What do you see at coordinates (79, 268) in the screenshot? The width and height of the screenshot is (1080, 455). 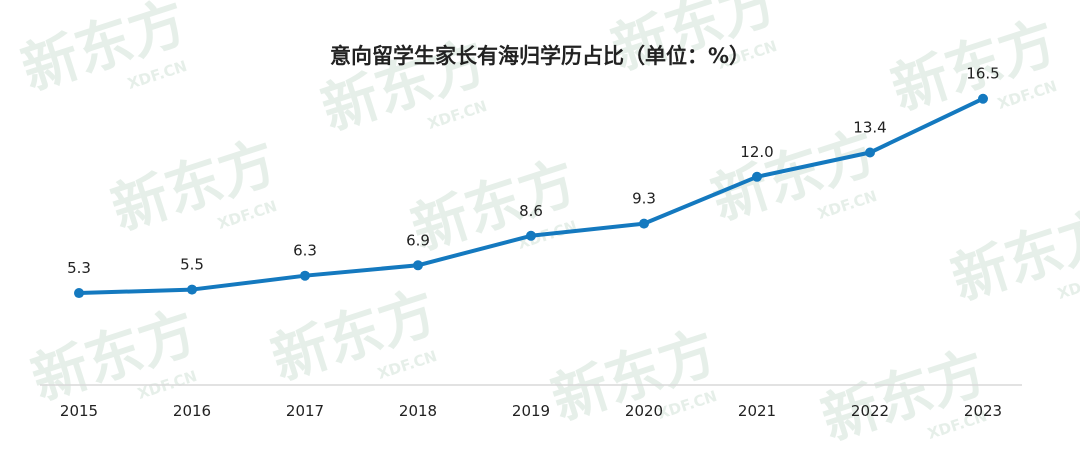 I see `data-label: 5.3` at bounding box center [79, 268].